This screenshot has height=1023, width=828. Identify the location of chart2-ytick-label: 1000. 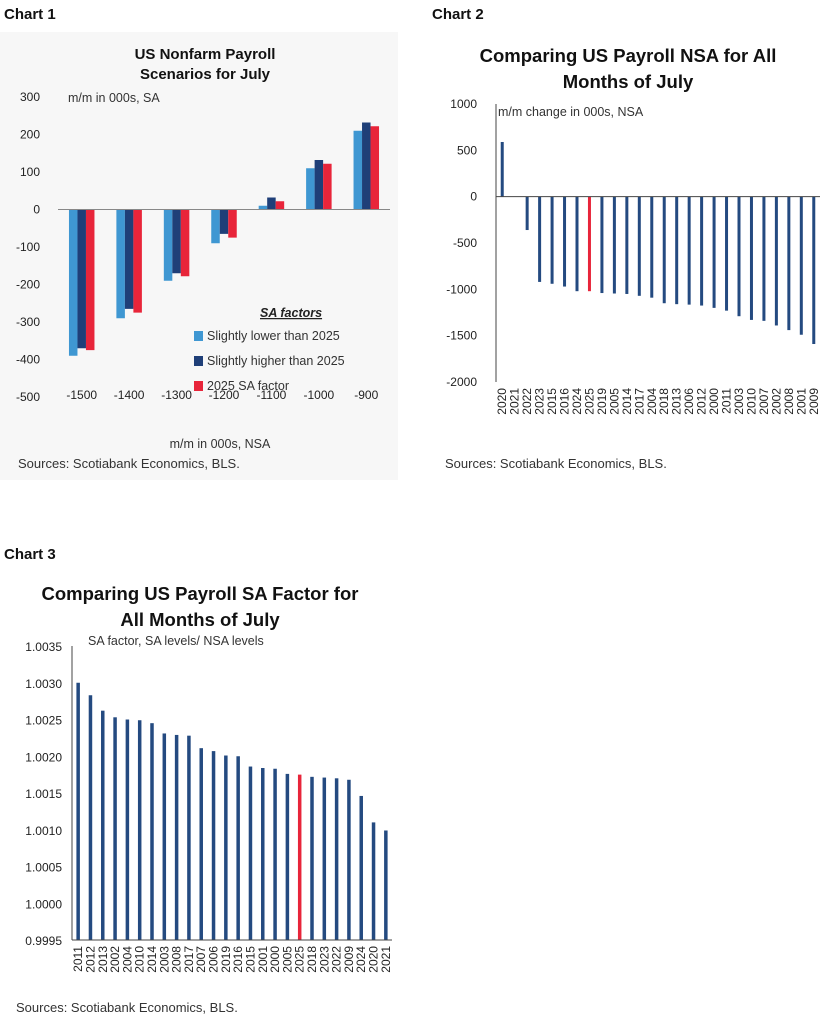
(463, 104).